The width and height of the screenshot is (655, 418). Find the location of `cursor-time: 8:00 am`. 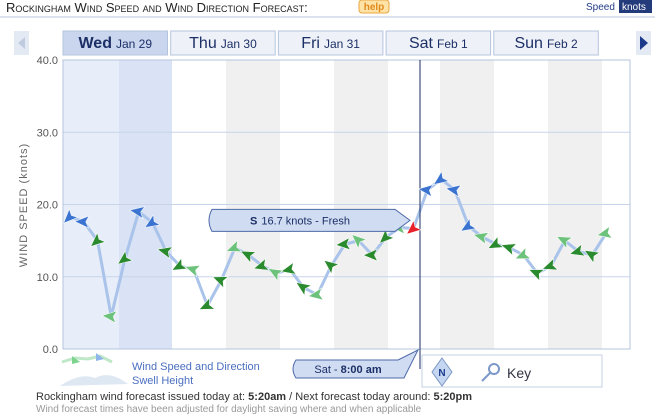

cursor-time: 8:00 am is located at coordinates (361, 370).